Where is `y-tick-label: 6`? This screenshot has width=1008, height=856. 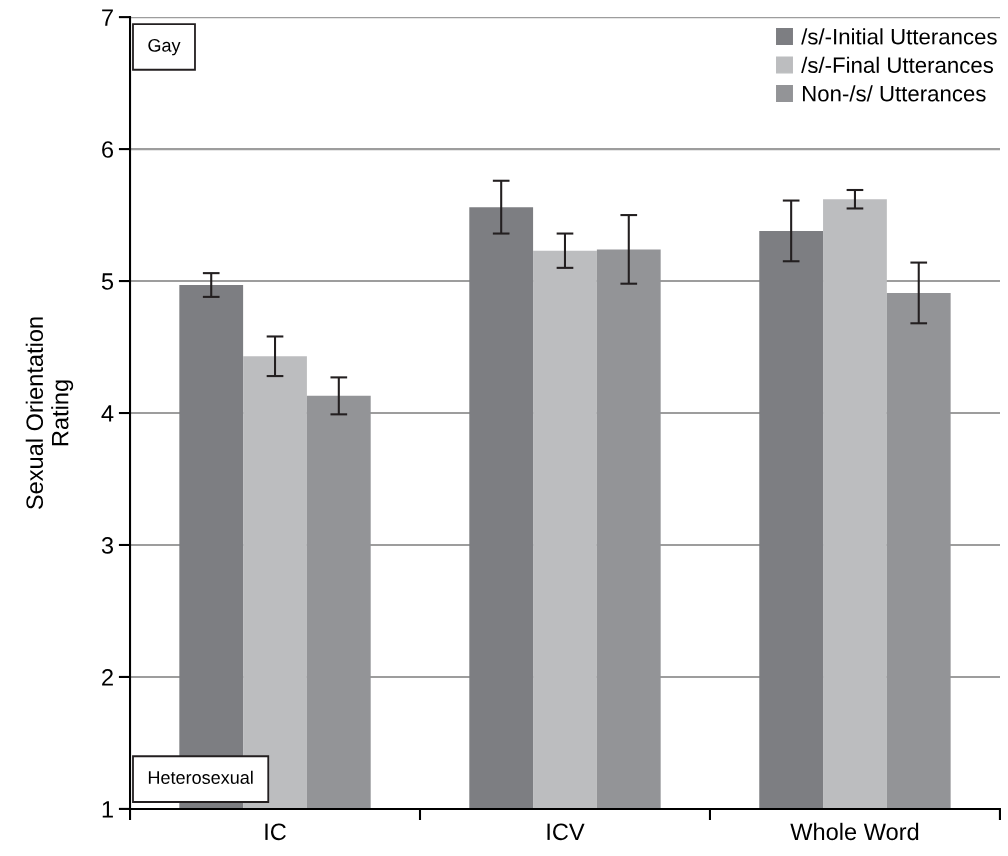 y-tick-label: 6 is located at coordinates (108, 149).